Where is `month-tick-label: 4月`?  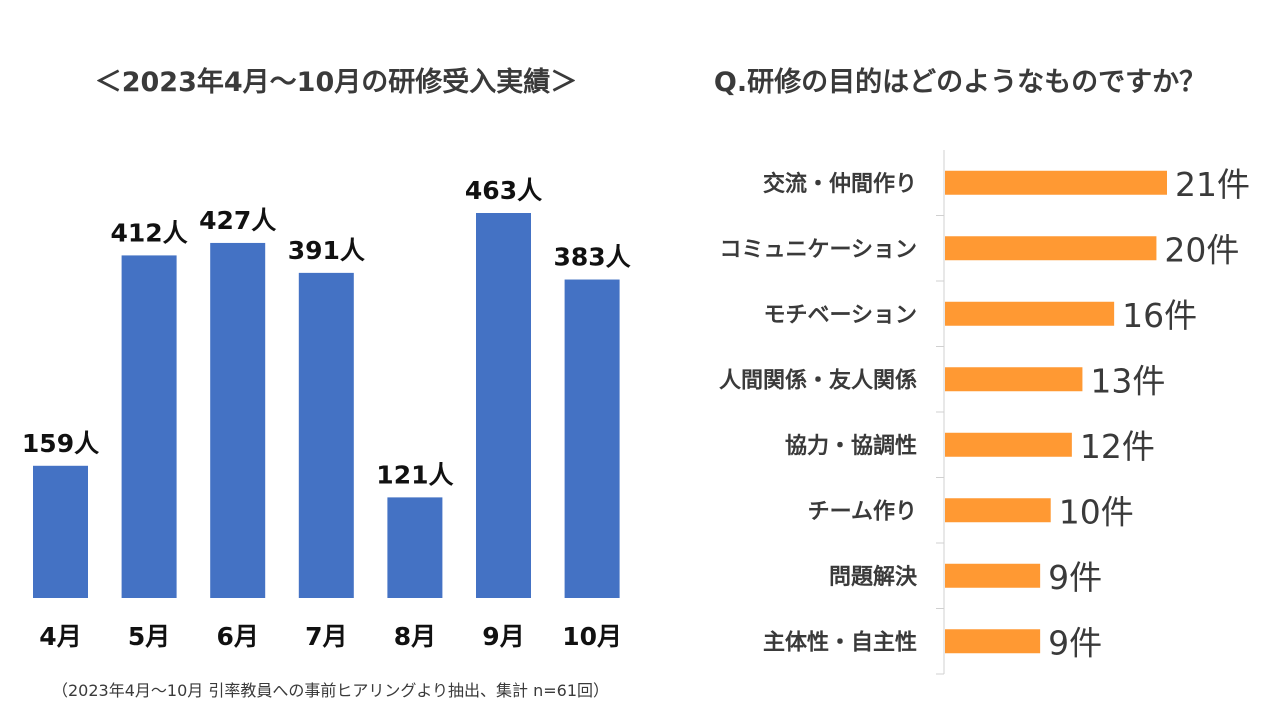
month-tick-label: 4月 is located at coordinates (60, 636).